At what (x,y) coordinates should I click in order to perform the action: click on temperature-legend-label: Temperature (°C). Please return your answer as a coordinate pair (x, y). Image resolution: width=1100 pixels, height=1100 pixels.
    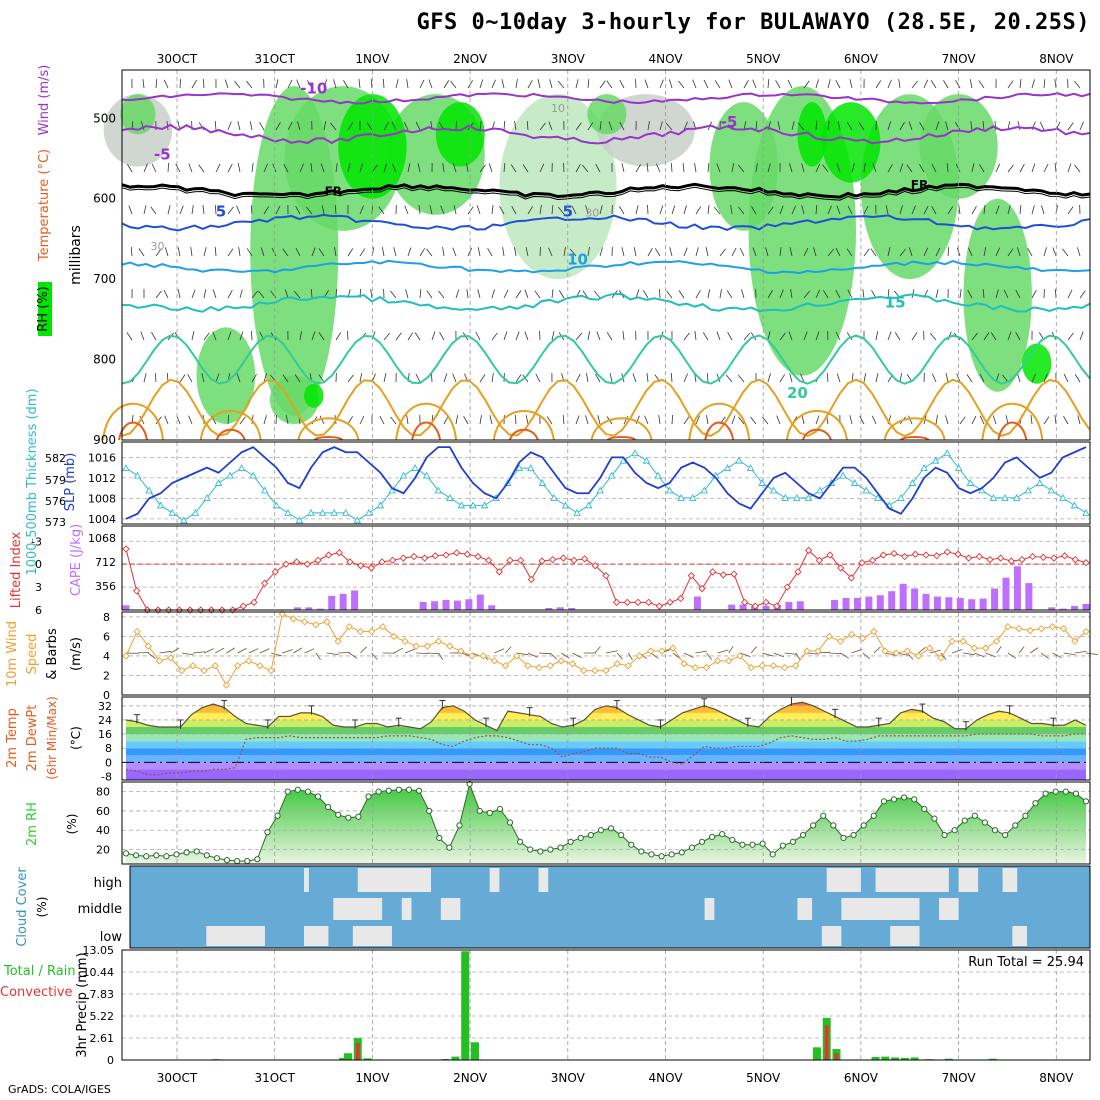
    Looking at the image, I should click on (44, 205).